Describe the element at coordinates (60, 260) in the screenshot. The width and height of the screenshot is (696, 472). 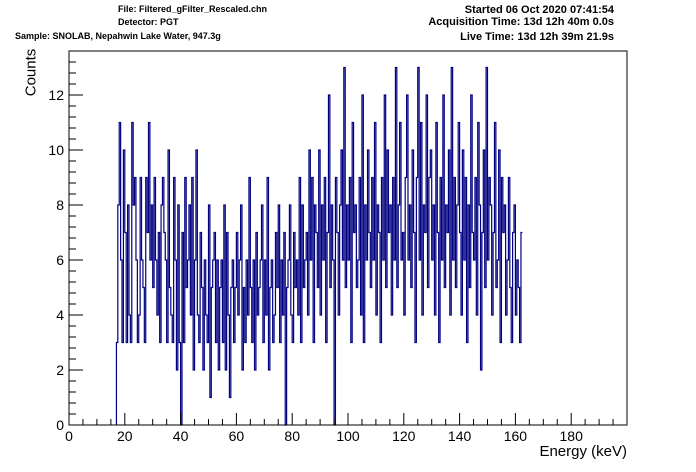
I see `y-tick-label: 6` at that location.